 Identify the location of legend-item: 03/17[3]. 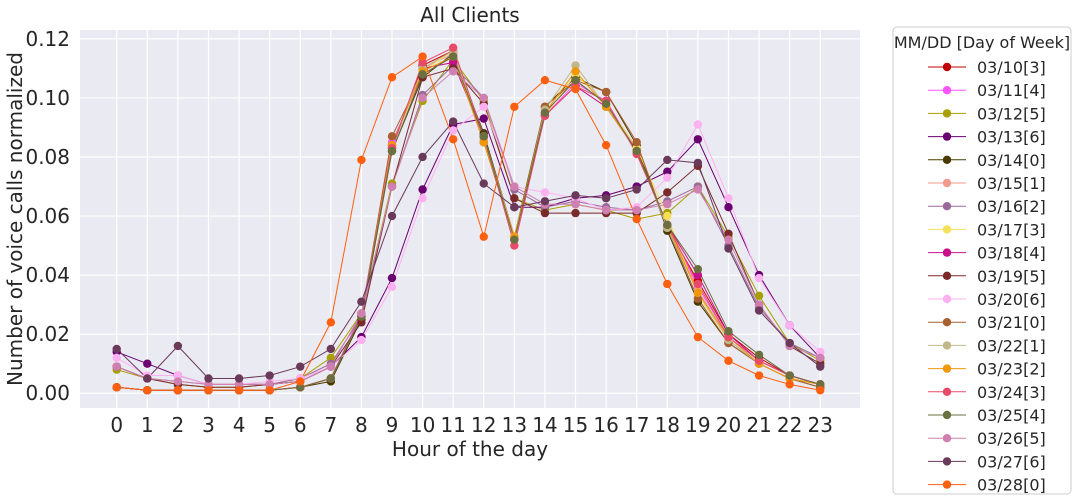
(987, 229).